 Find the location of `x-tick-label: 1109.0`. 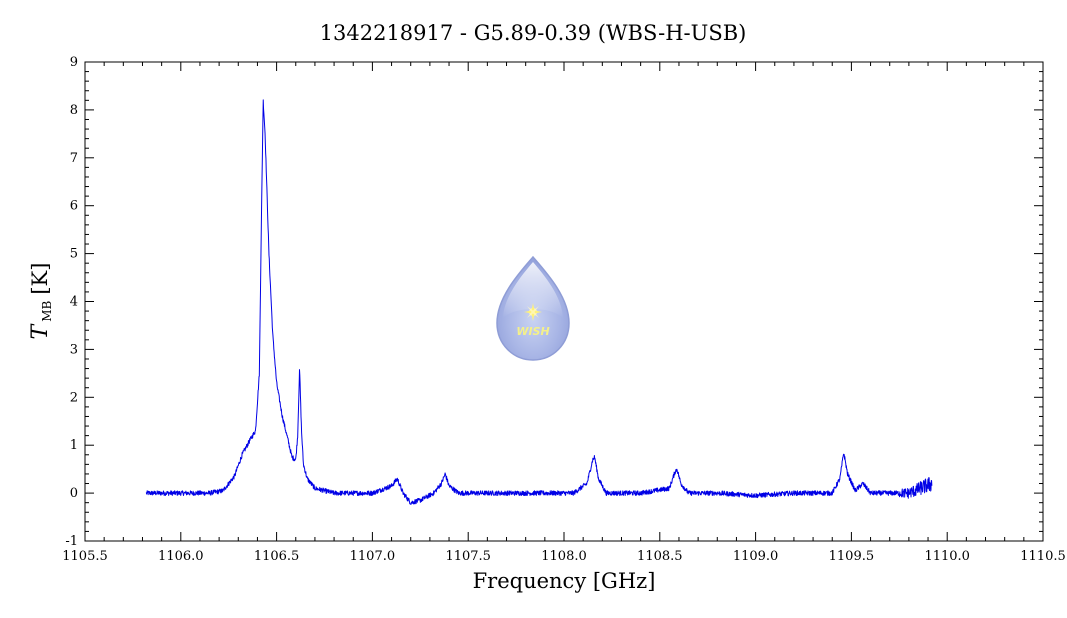

x-tick-label: 1109.0 is located at coordinates (756, 556).